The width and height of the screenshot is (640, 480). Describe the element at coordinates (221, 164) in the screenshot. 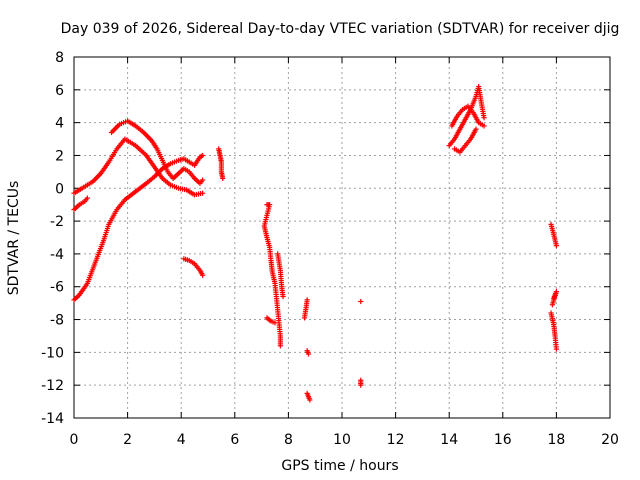

I see `series-track-f` at that location.